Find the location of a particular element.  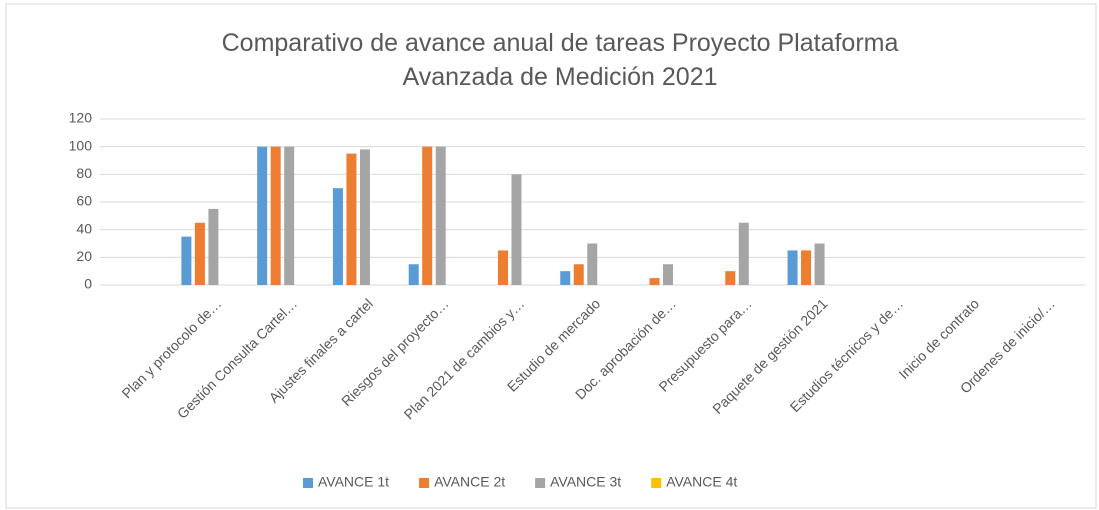

y-tick-label: 80 is located at coordinates (84, 173).